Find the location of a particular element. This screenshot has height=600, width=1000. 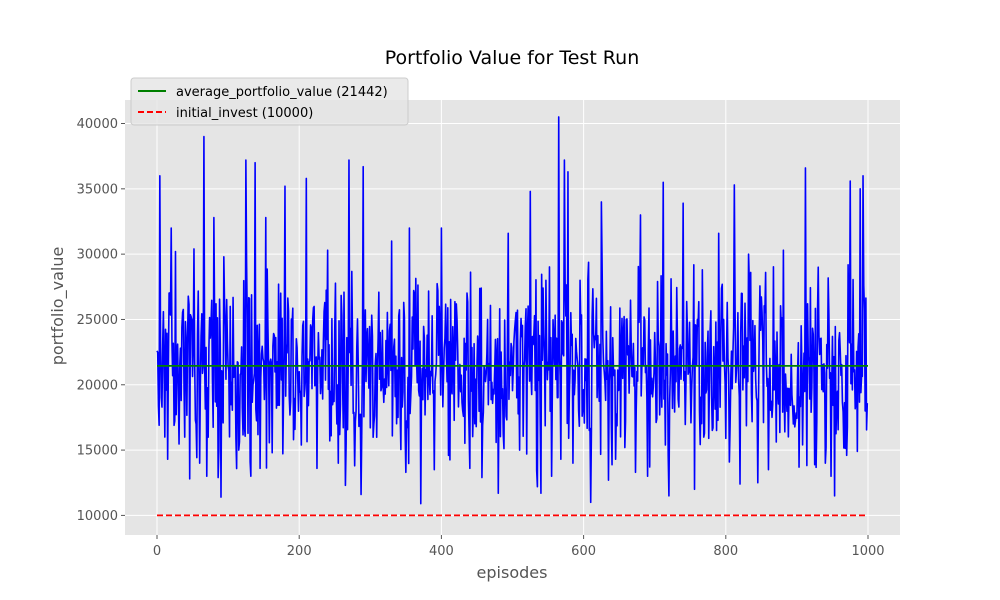

x-tick-label: 200 is located at coordinates (299, 551).